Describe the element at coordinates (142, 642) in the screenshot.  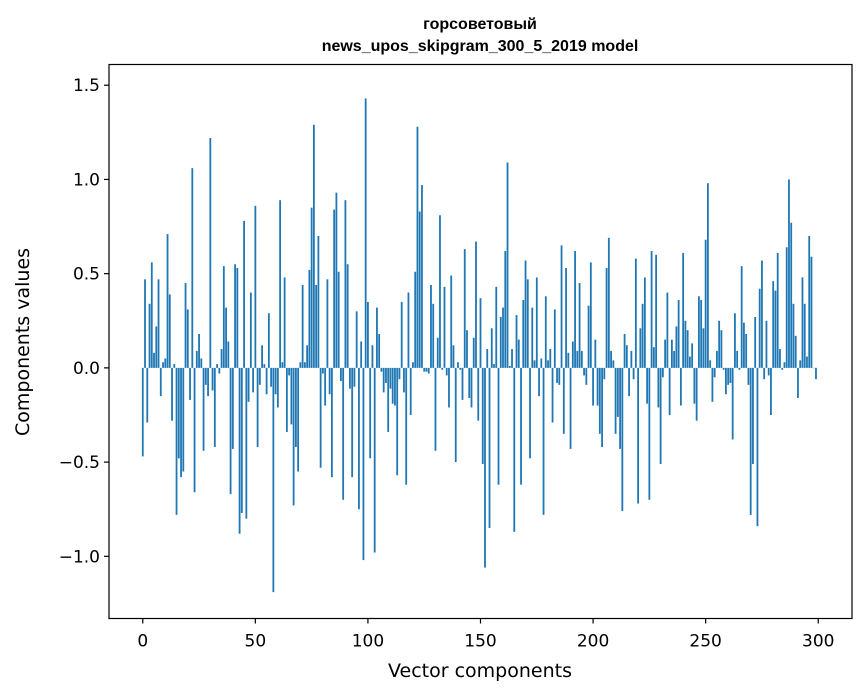
I see `x-tick-label: 0` at that location.